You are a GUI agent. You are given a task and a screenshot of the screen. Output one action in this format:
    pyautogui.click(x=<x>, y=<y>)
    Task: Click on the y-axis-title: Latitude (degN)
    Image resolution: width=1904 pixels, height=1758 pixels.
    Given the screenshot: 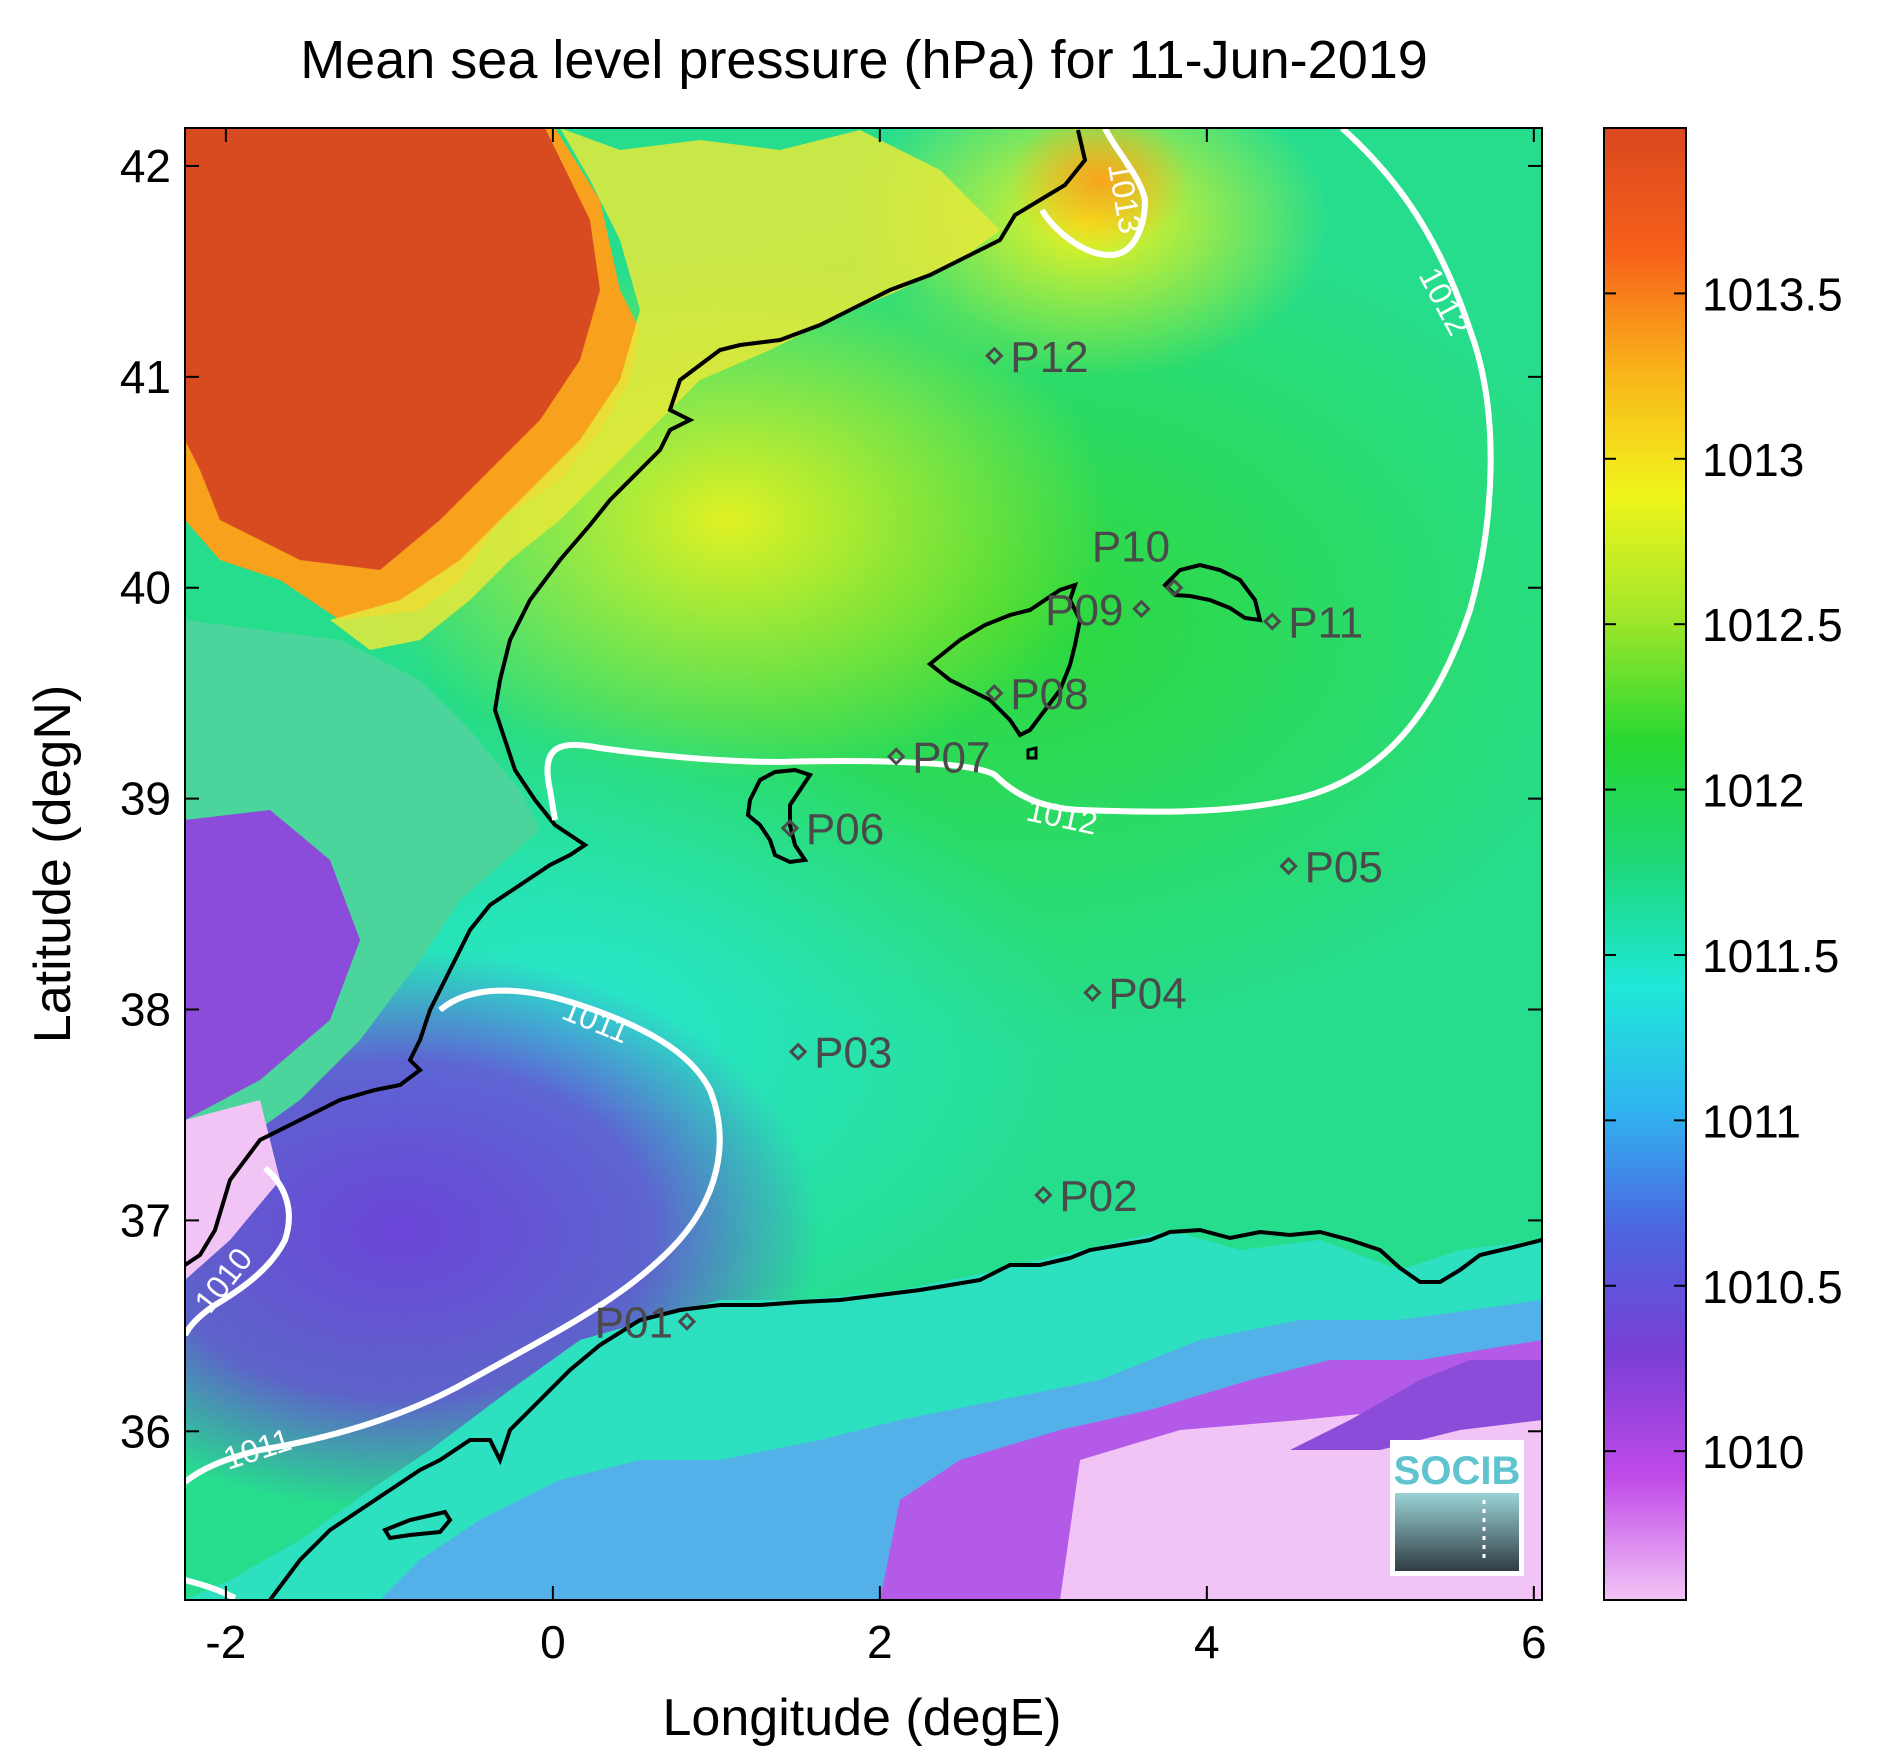 What is the action you would take?
    pyautogui.click(x=53, y=864)
    